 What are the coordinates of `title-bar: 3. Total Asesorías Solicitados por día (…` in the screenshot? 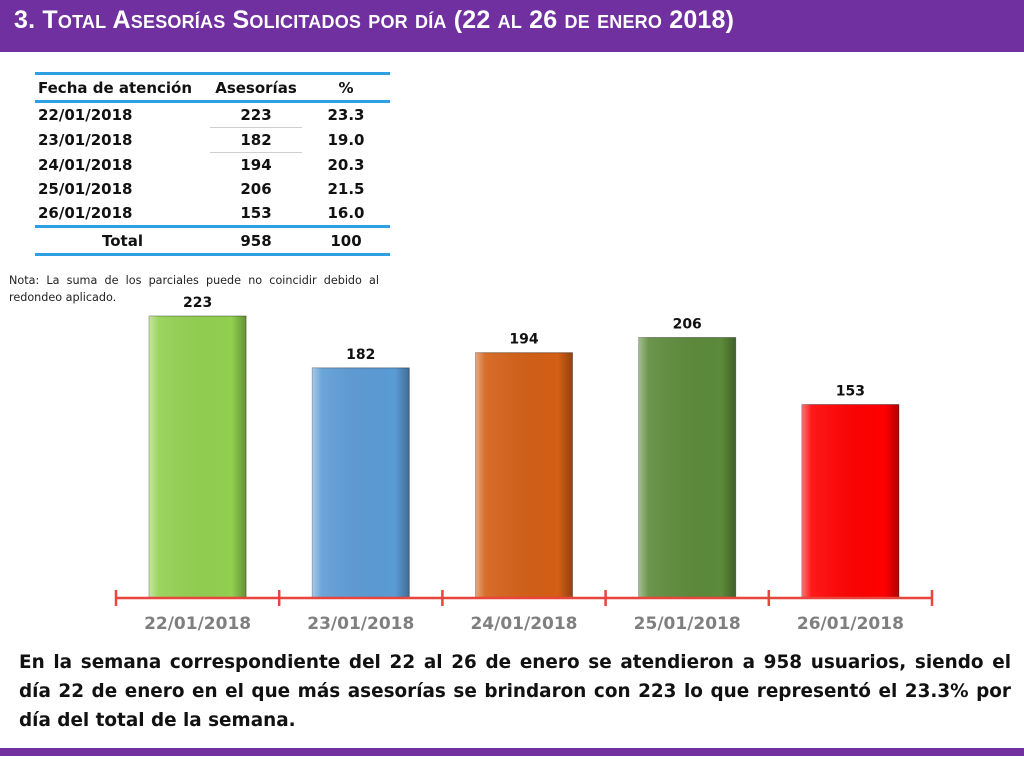 It's located at (512, 26).